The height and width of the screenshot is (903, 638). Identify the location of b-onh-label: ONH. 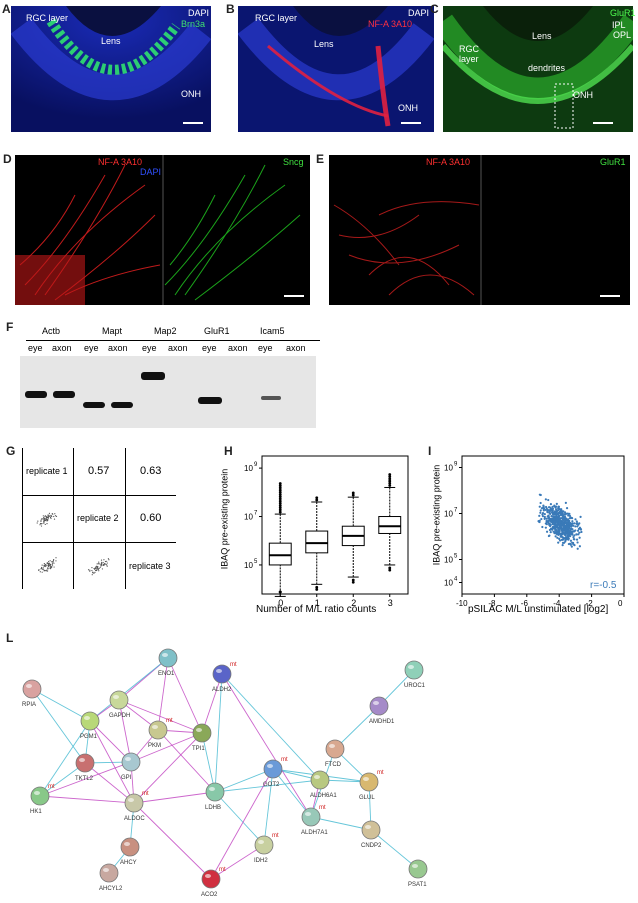
(408, 108).